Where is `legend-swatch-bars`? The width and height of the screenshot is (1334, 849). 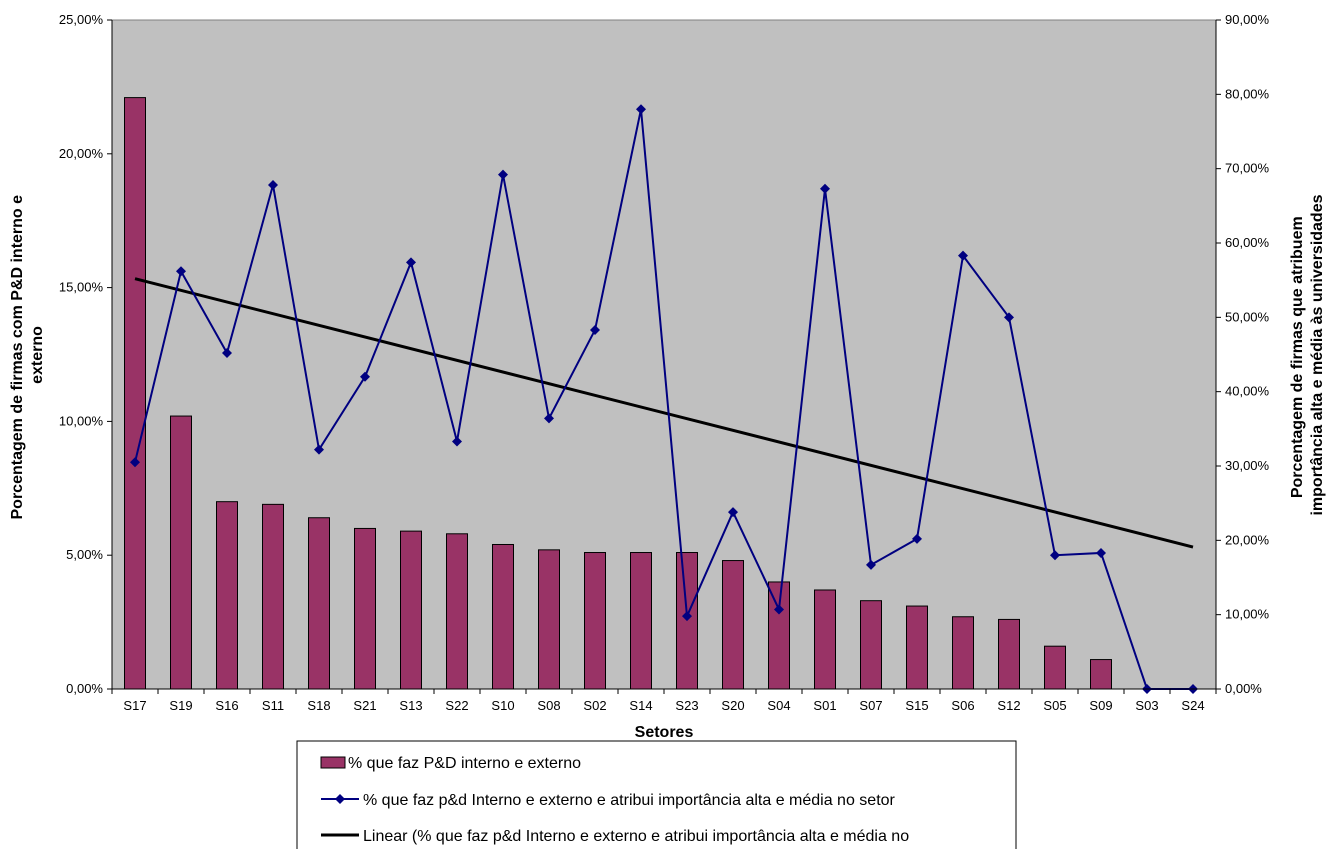 legend-swatch-bars is located at coordinates (333, 762).